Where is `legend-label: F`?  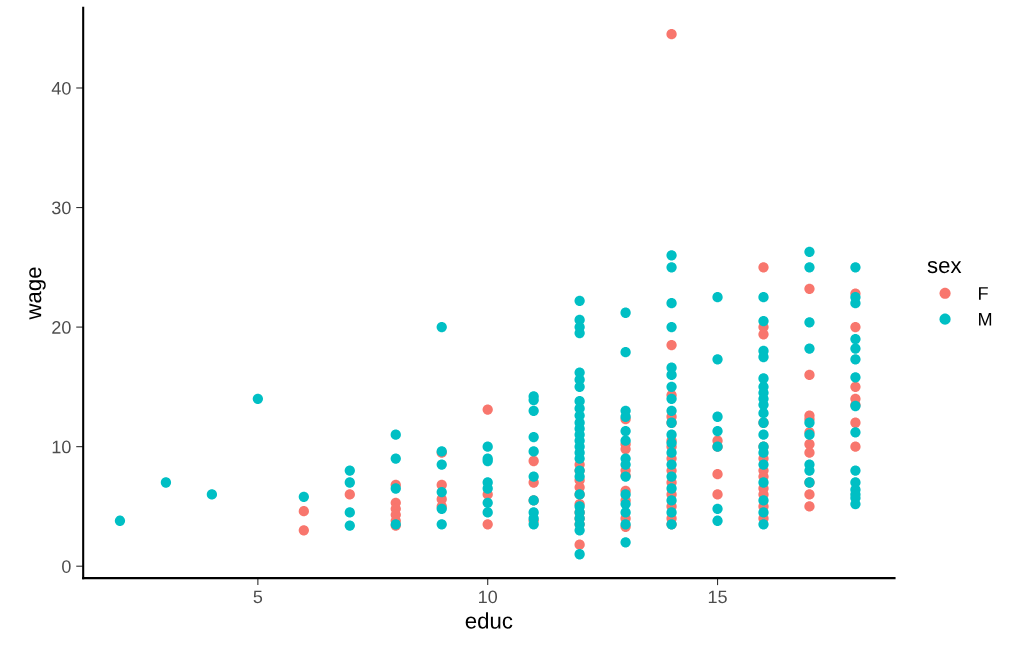
legend-label: F is located at coordinates (983, 293).